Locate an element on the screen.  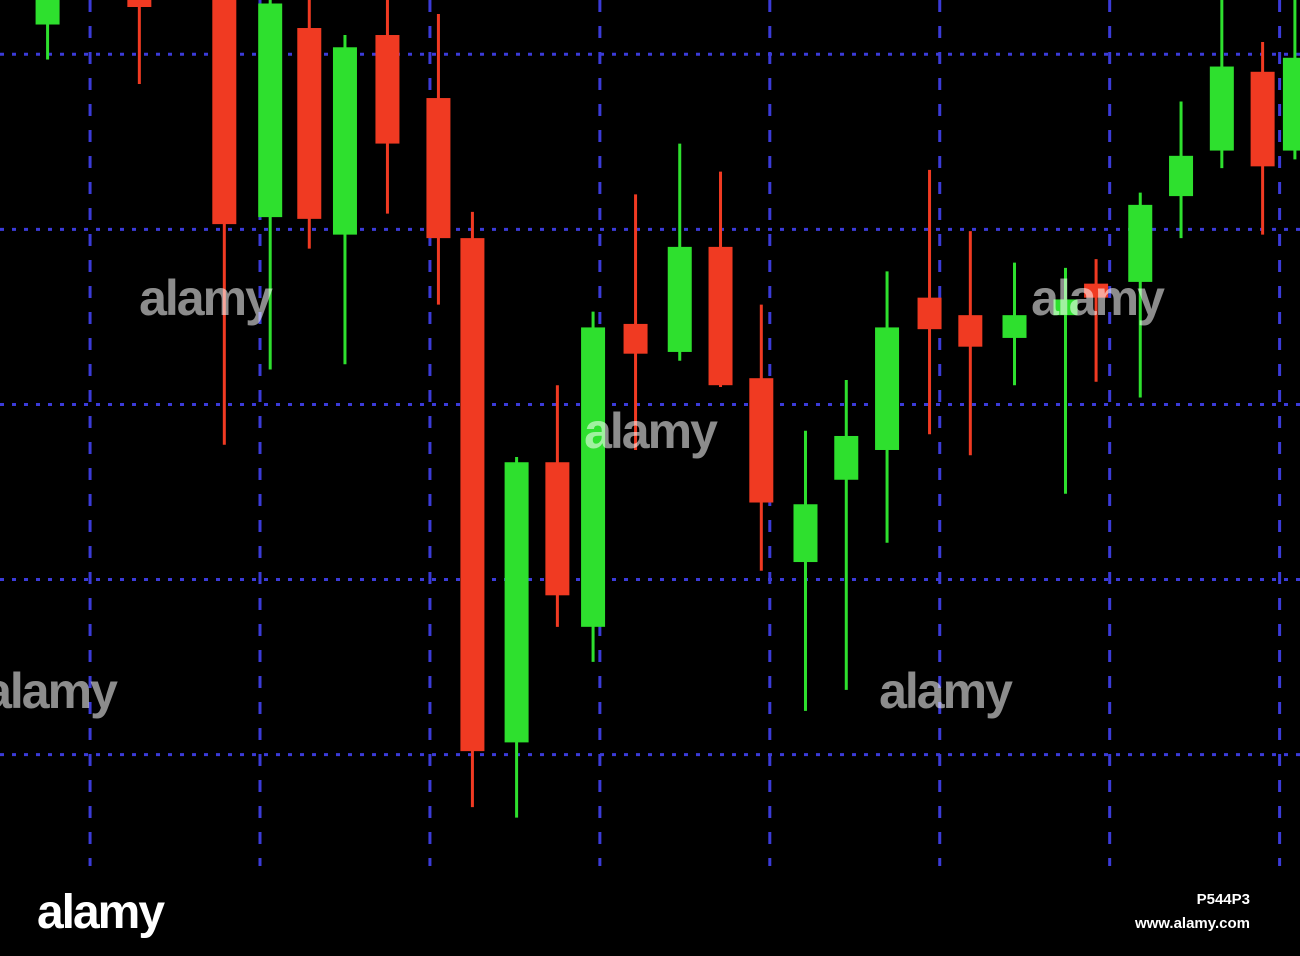
footer-logo: alamy is located at coordinates (101, 912).